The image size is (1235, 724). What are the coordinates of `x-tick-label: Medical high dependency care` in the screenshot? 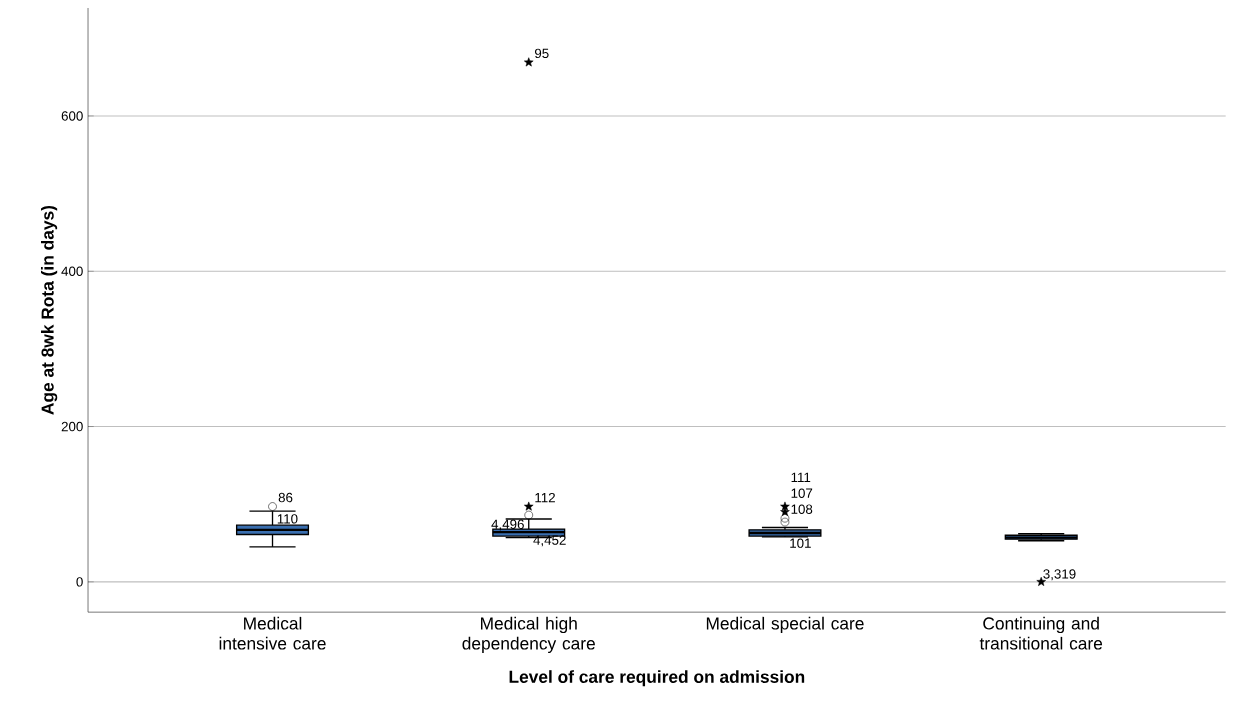 It's located at (528, 634).